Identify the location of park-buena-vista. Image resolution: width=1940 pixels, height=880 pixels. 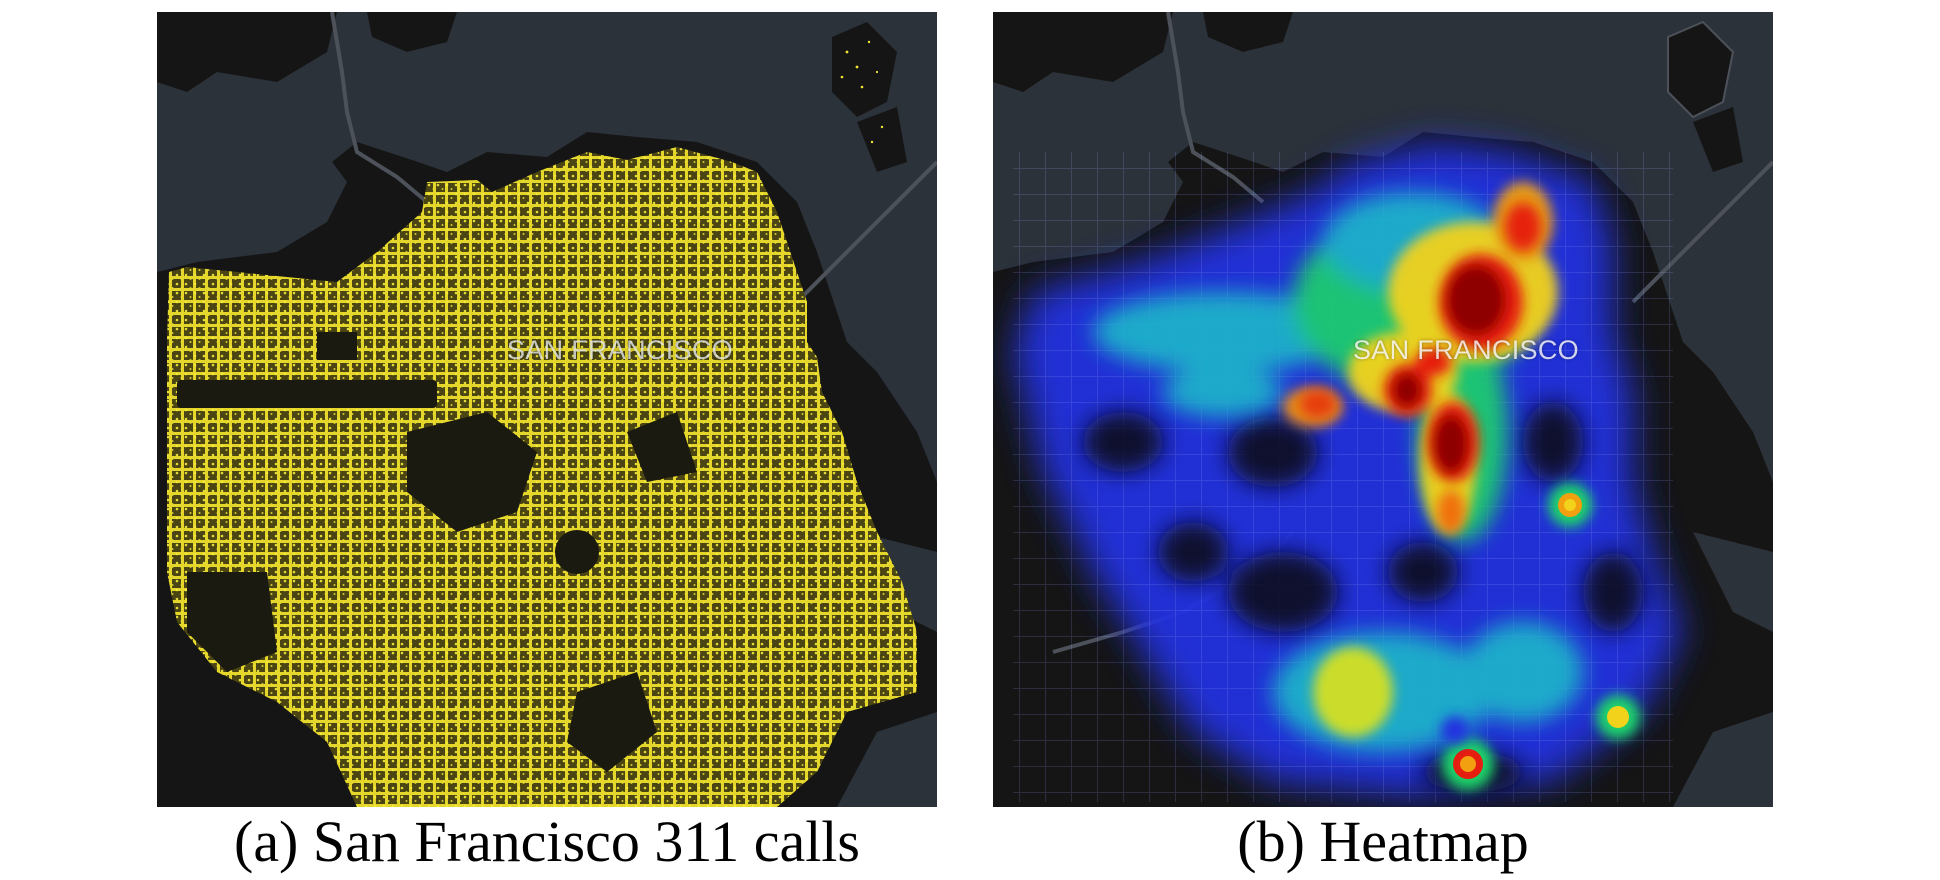
(662, 447).